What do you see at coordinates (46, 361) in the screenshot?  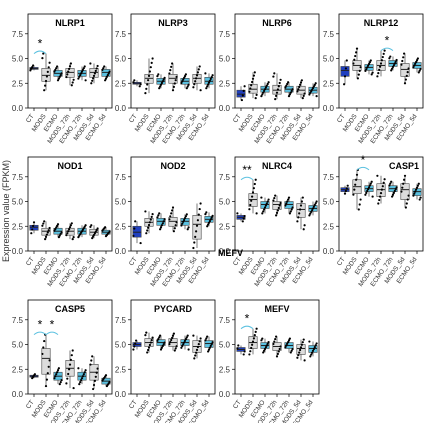 I see `box-casp5-mods` at bounding box center [46, 361].